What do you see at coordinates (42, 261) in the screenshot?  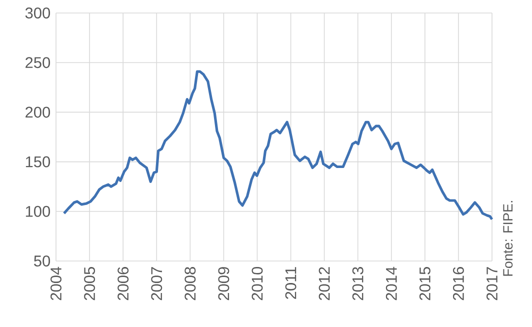 I see `y-tick-label: 50` at bounding box center [42, 261].